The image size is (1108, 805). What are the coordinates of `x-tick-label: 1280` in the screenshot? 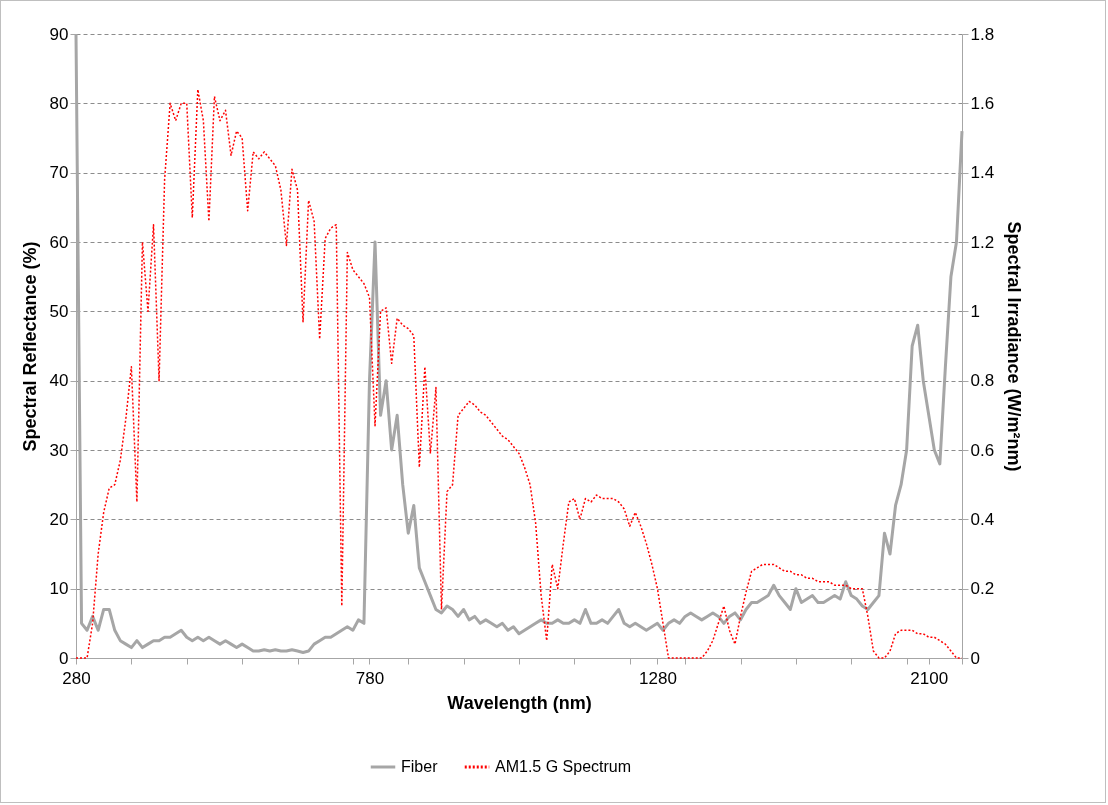 It's located at (658, 678).